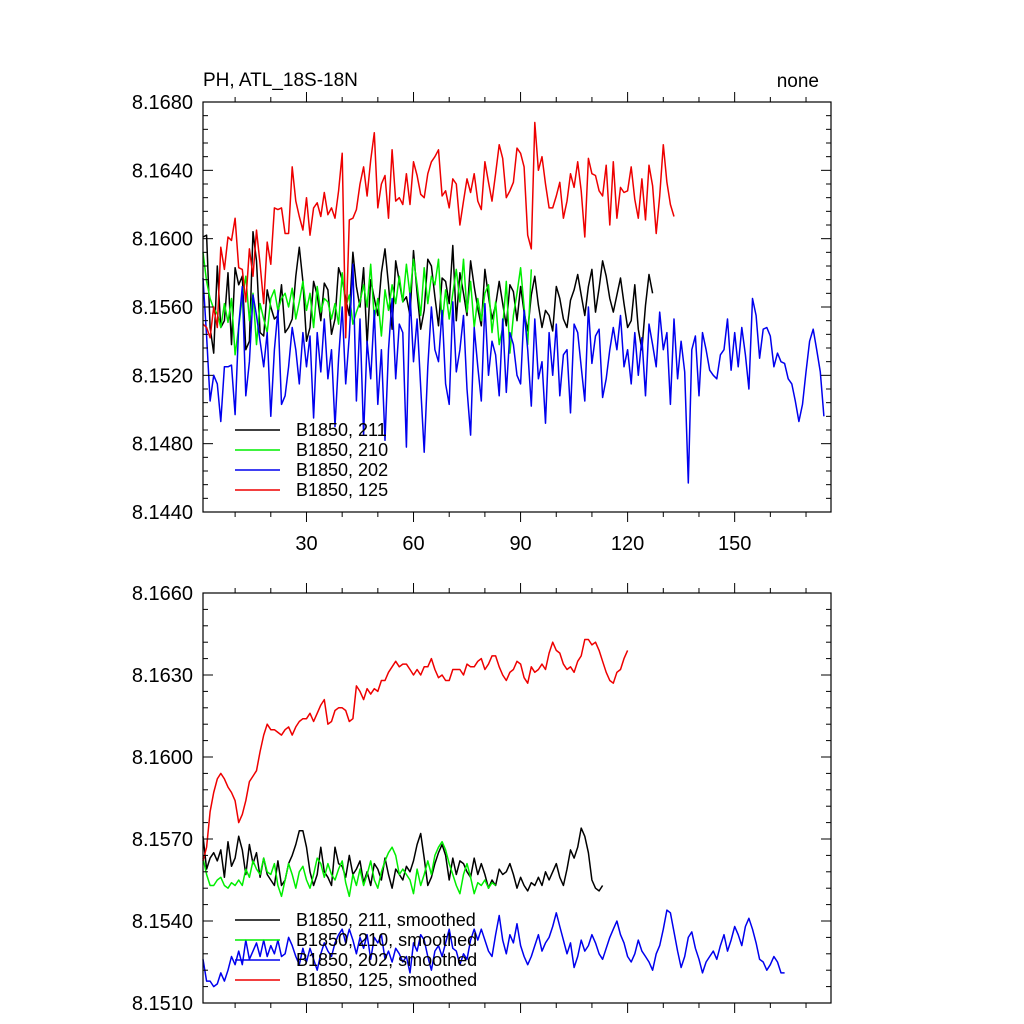 This screenshot has height=1024, width=1024. Describe the element at coordinates (520, 544) in the screenshot. I see `x-tick-label: 90` at that location.